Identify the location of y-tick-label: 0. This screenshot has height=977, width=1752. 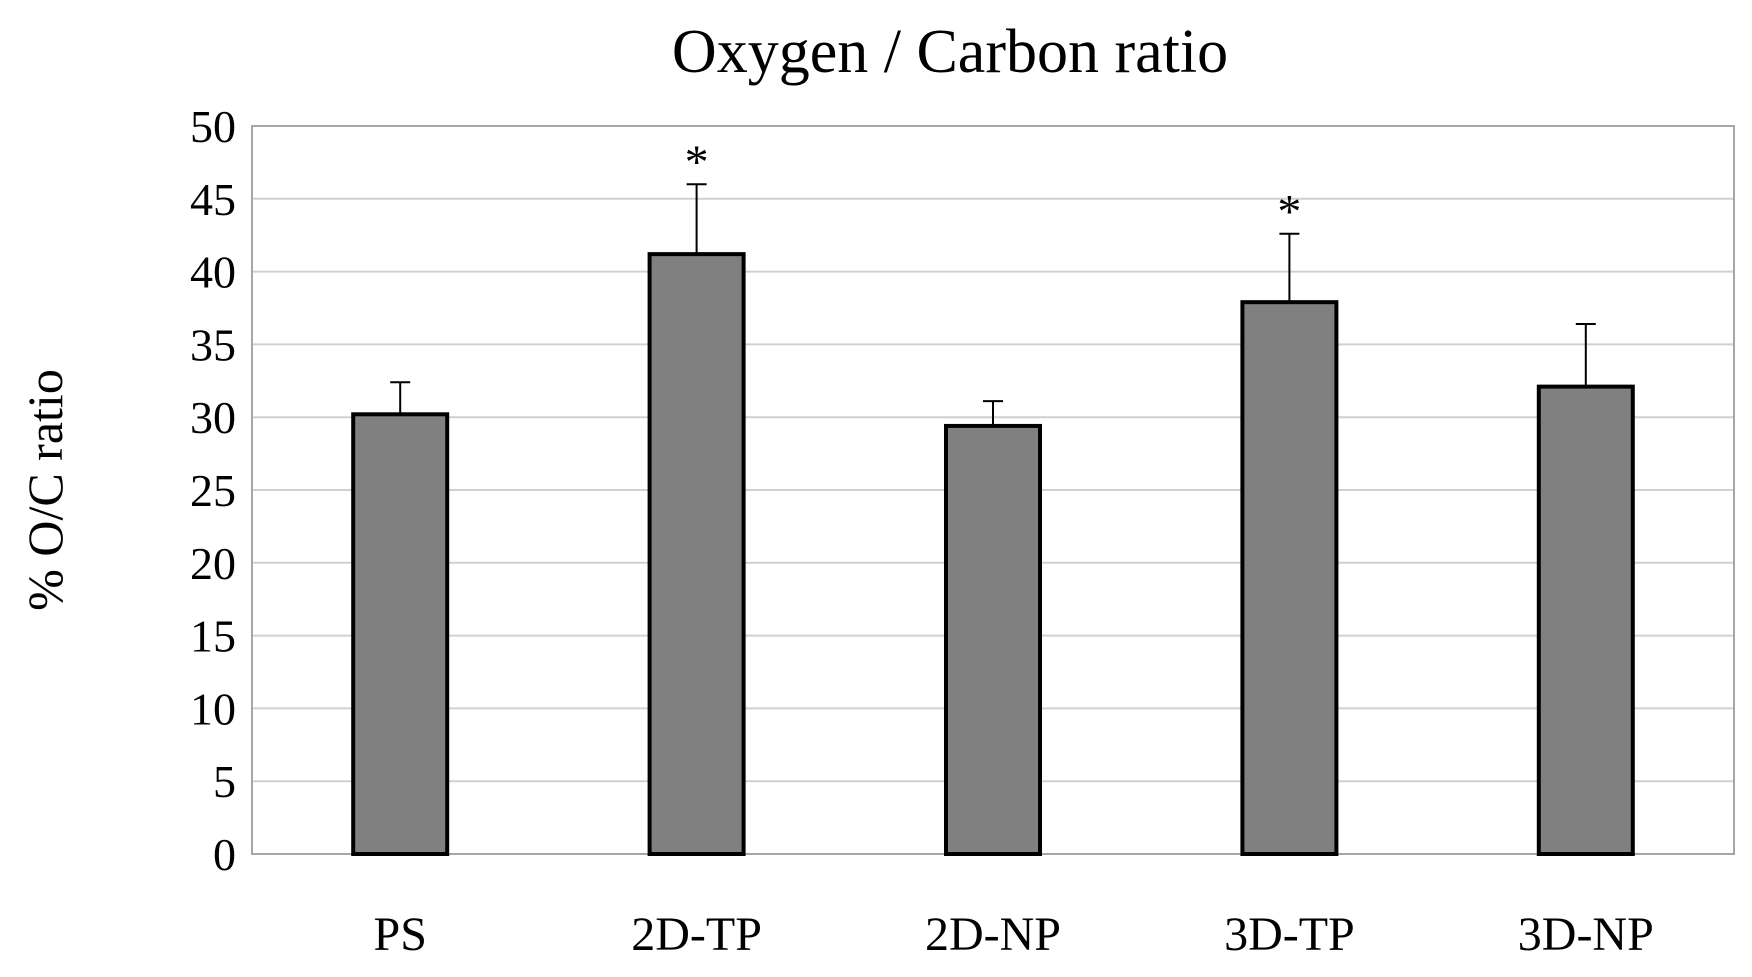
(224, 854).